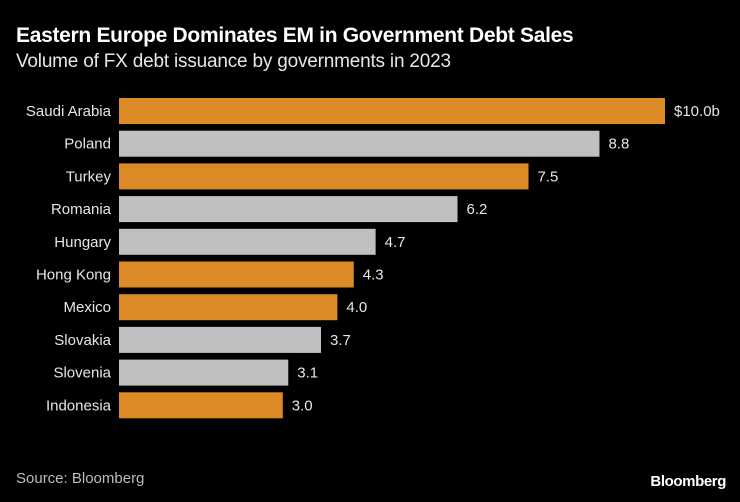 This screenshot has width=740, height=502. Describe the element at coordinates (302, 405) in the screenshot. I see `data-label: 3.0` at that location.